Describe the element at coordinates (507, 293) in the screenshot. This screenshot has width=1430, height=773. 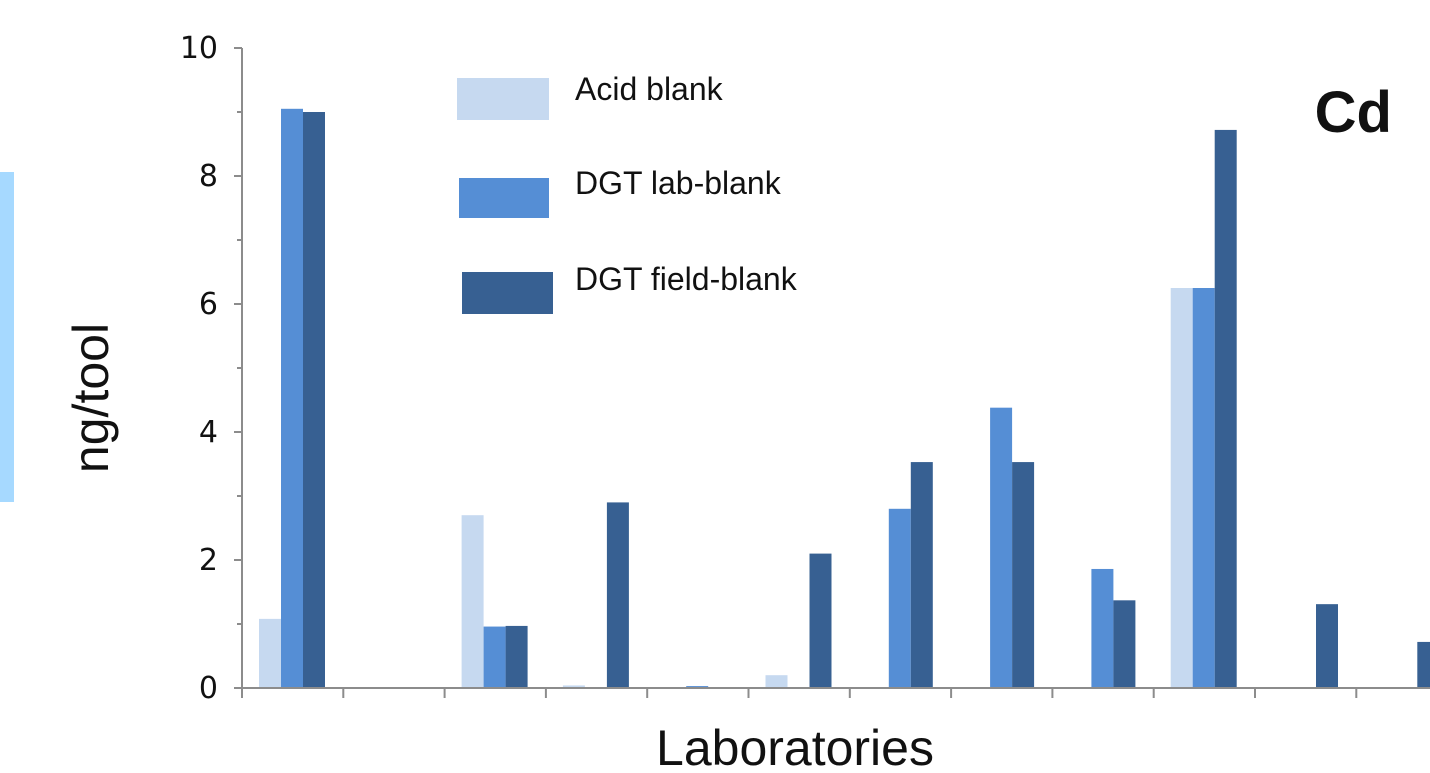
I see `legend-swatch-dgt-field-blank` at that location.